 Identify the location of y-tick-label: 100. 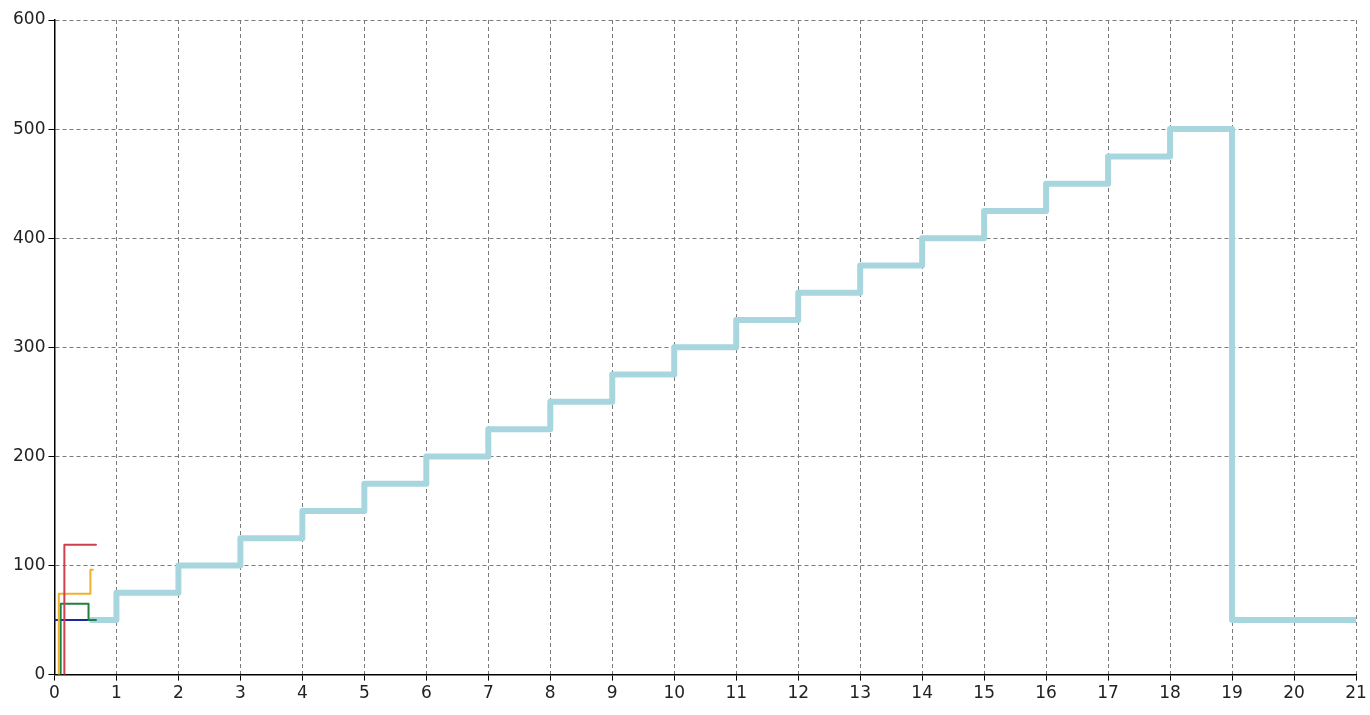
(29, 563).